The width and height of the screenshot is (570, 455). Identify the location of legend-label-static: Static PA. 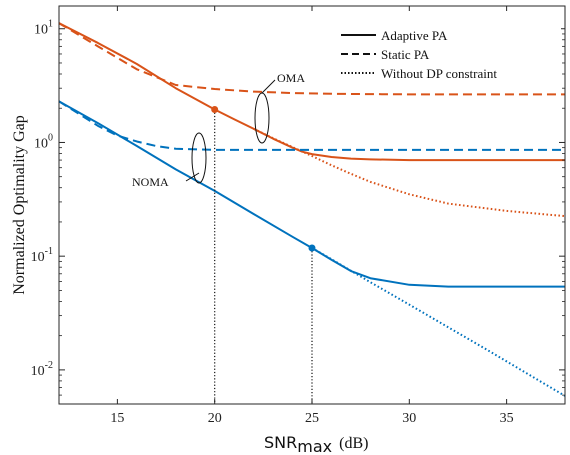
(405, 54).